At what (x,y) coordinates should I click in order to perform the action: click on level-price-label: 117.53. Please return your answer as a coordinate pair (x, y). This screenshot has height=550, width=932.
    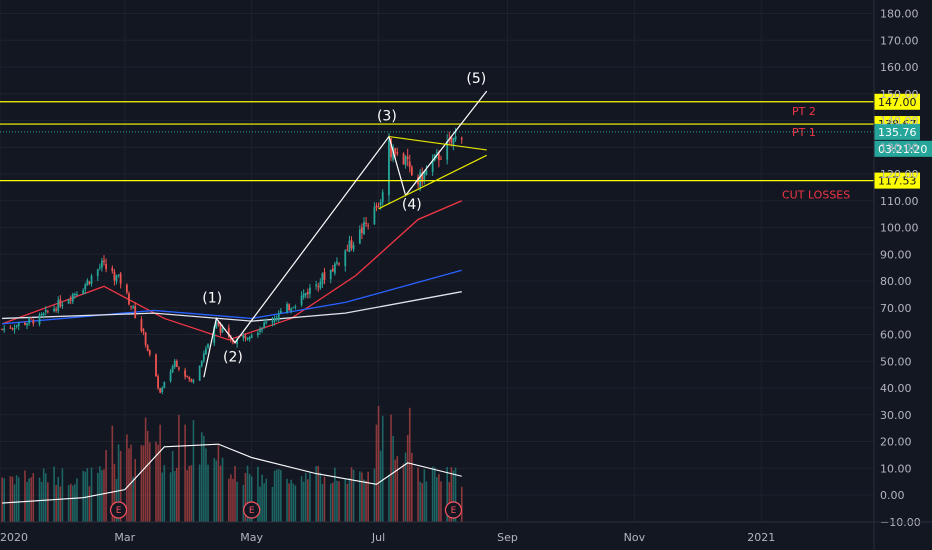
    Looking at the image, I should click on (897, 181).